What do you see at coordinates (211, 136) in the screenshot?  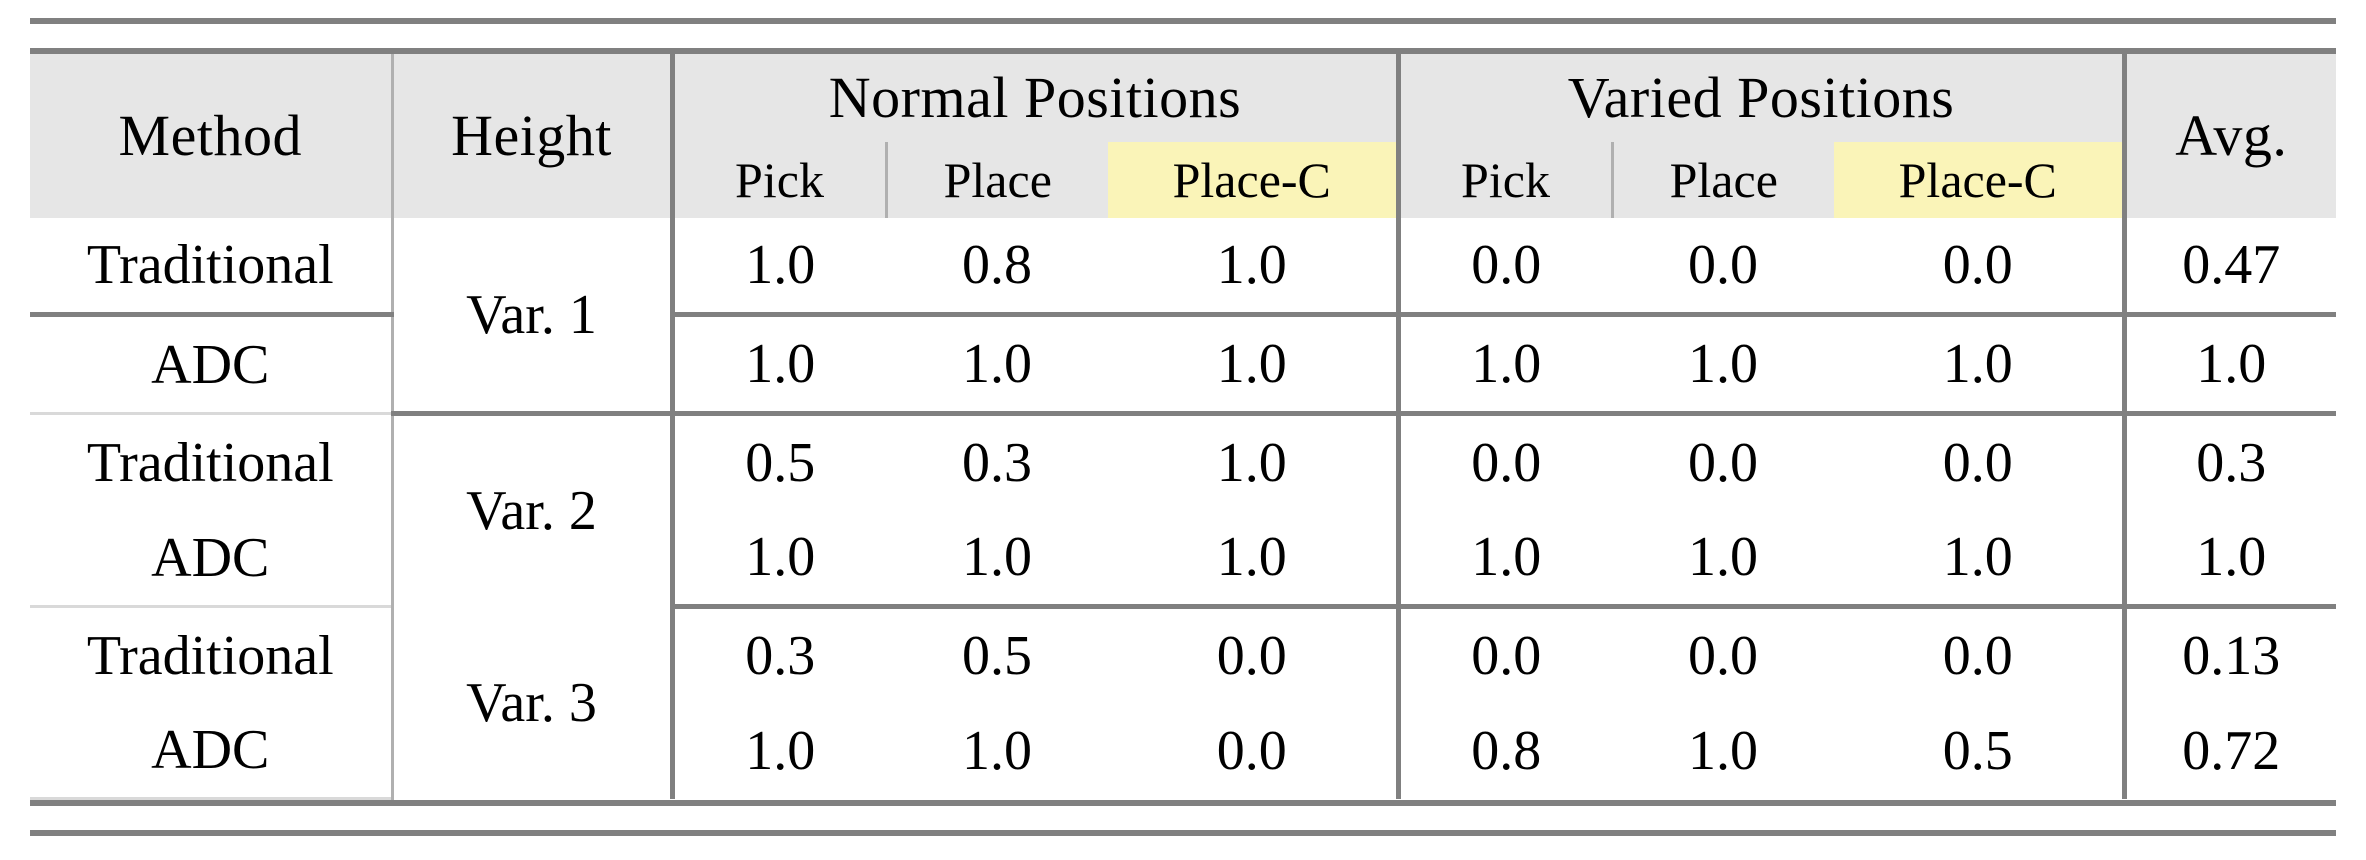 I see `col-header-method: Method` at bounding box center [211, 136].